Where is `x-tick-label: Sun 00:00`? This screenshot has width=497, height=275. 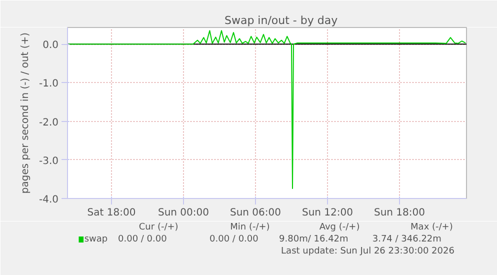 x-tick-label: Sun 00:00 is located at coordinates (184, 213).